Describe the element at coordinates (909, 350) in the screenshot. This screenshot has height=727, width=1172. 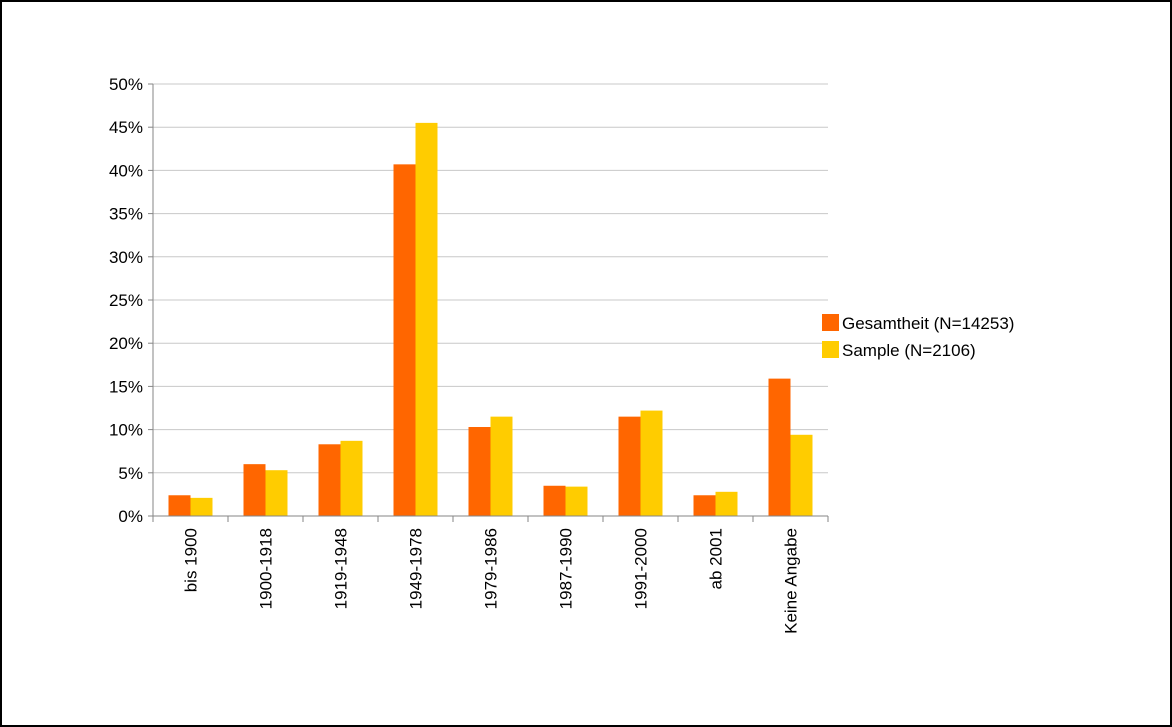
I see `legend-label: Sample (N=2106)` at that location.